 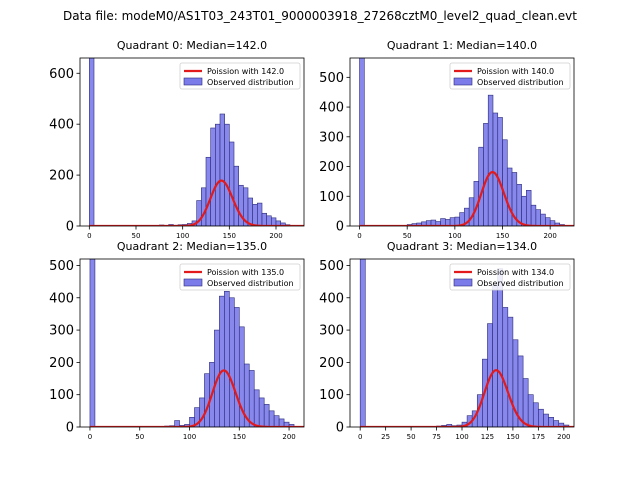 What do you see at coordinates (240, 277) in the screenshot?
I see `legend: Poission with 135.0 Observed distribution` at bounding box center [240, 277].